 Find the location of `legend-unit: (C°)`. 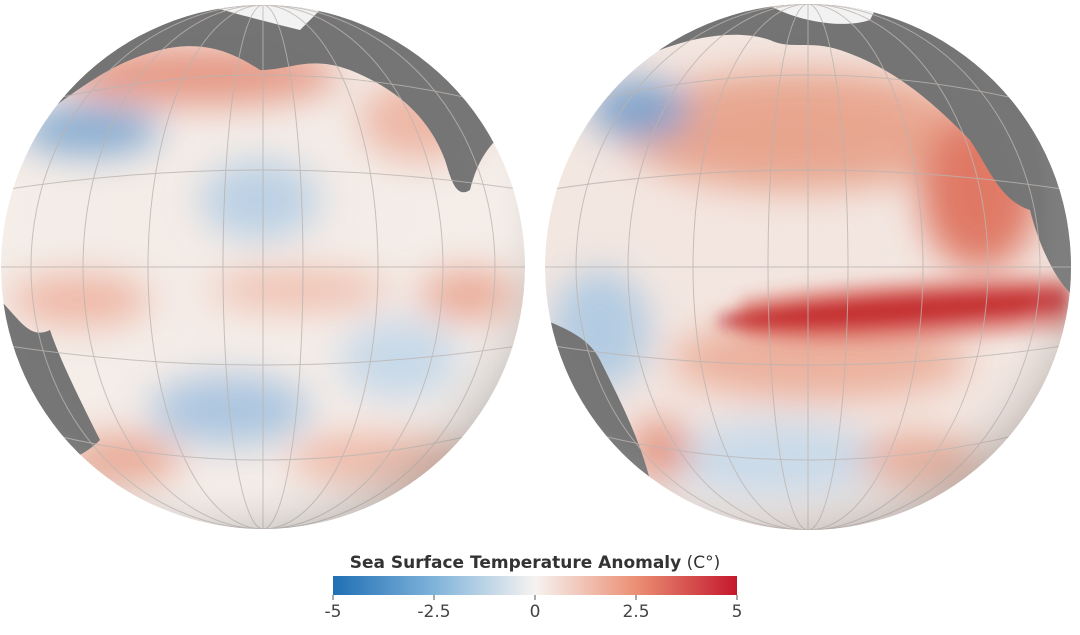

legend-unit: (C°) is located at coordinates (704, 563).